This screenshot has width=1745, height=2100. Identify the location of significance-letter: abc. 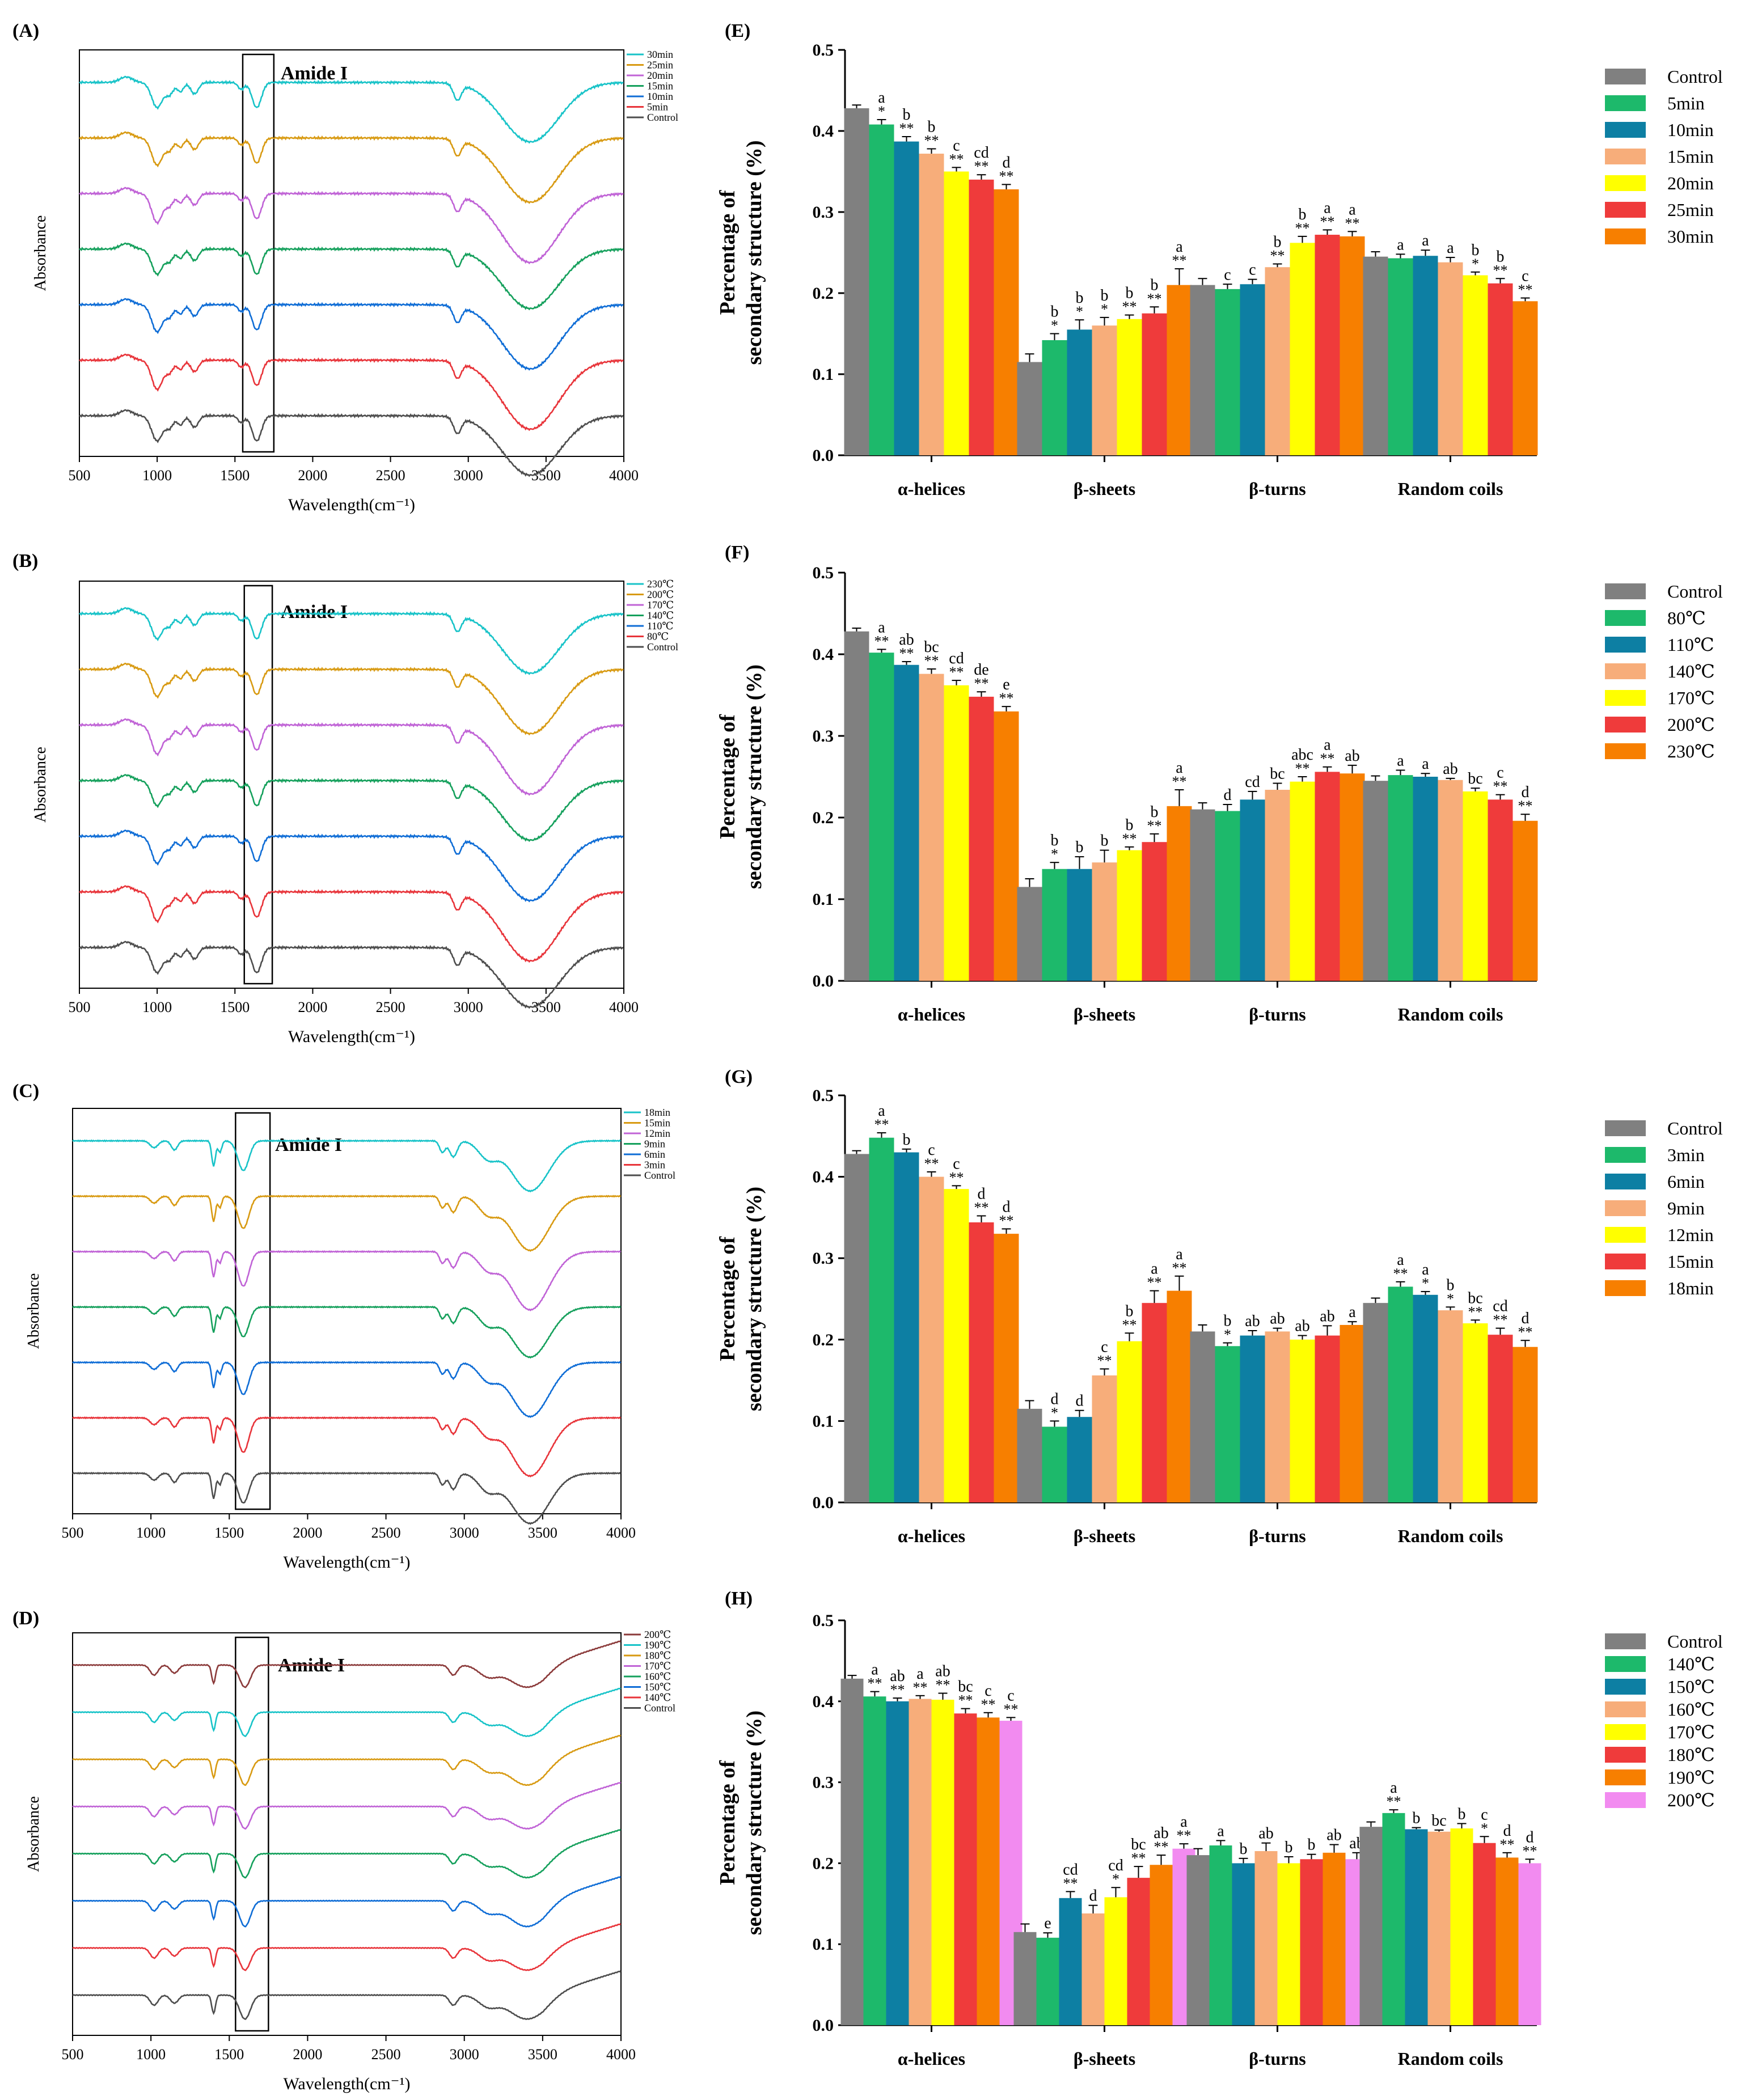
(1302, 755).